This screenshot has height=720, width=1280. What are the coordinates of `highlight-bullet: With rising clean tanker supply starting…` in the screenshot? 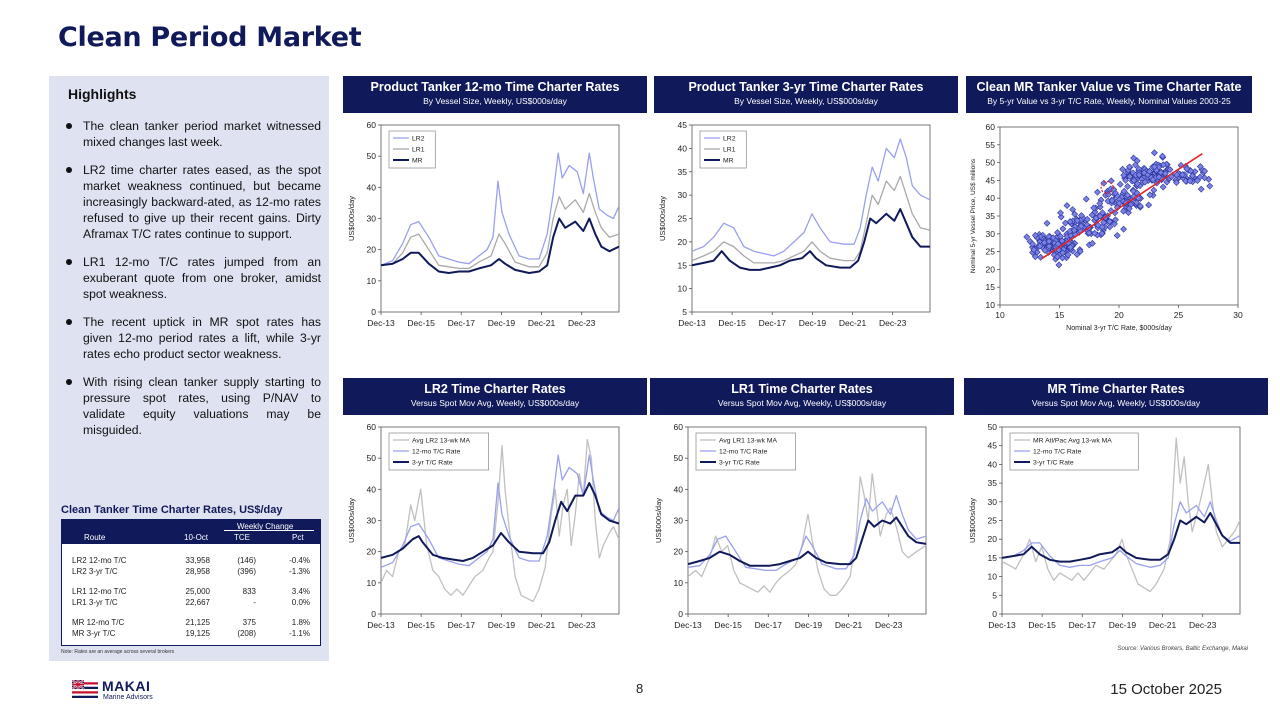 It's located at (192, 406).